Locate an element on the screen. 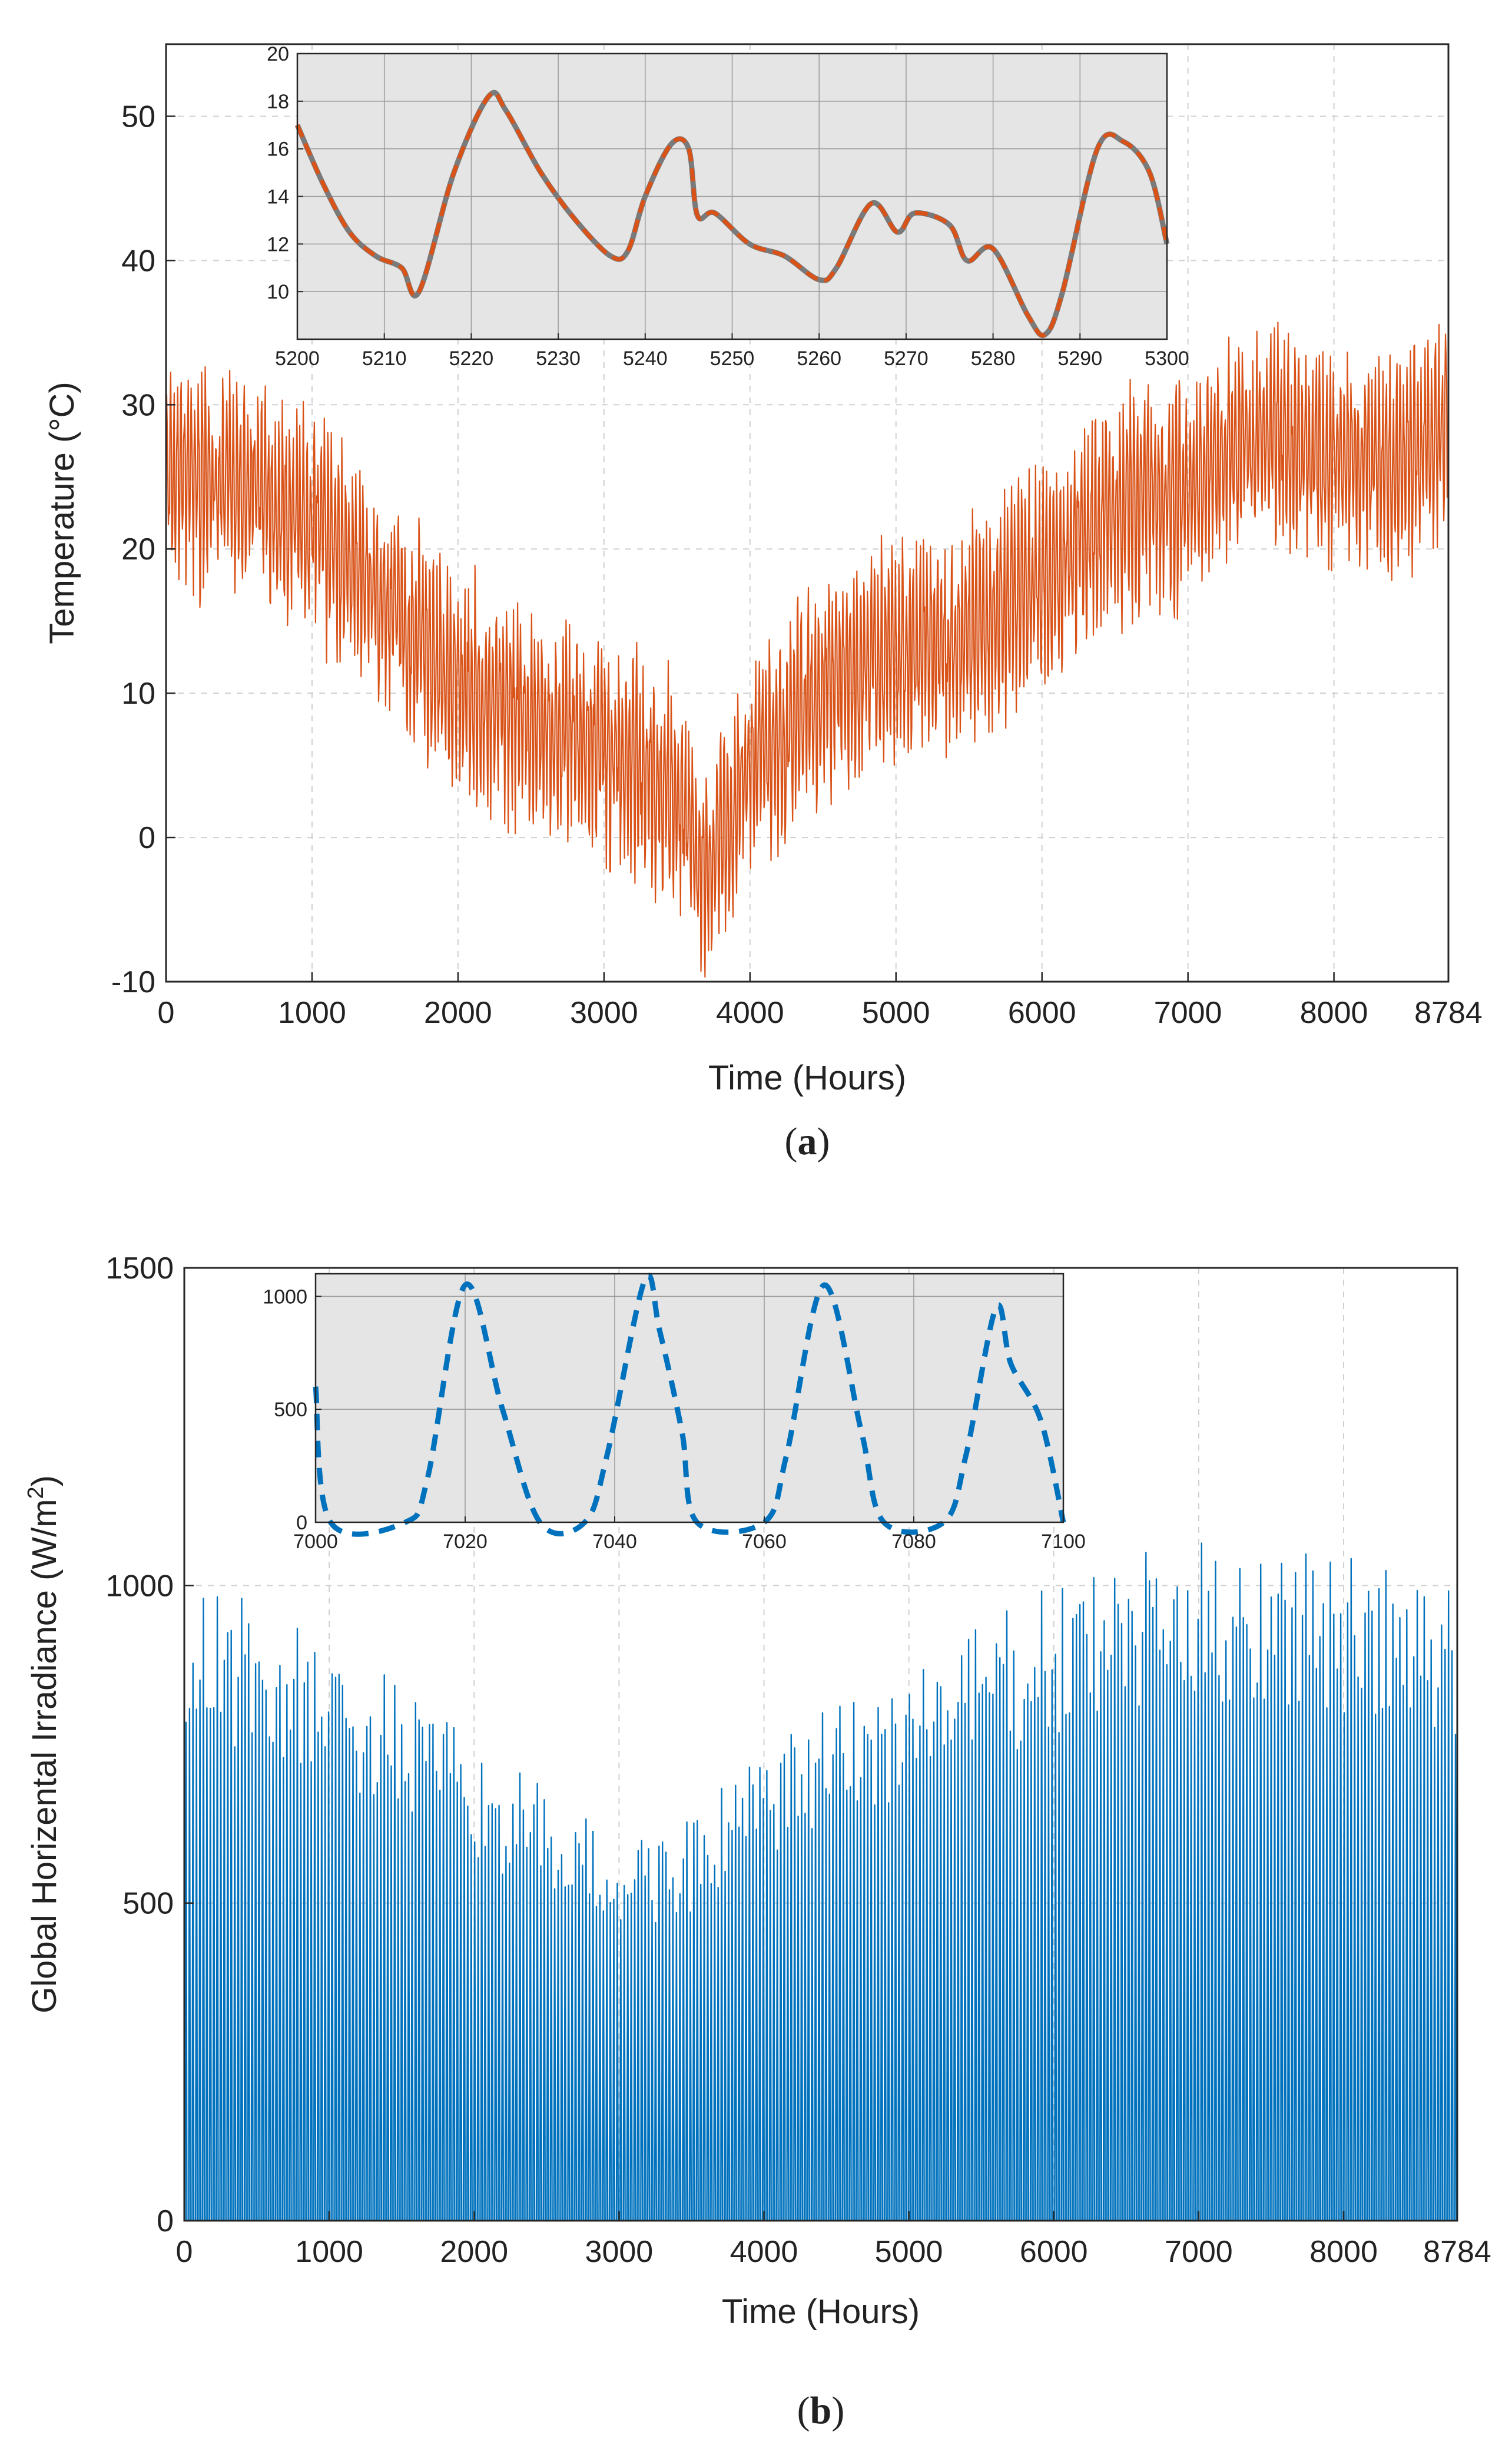 Image resolution: width=1512 pixels, height=2438 pixels. inset-x-tick-label: 5270 is located at coordinates (906, 359).